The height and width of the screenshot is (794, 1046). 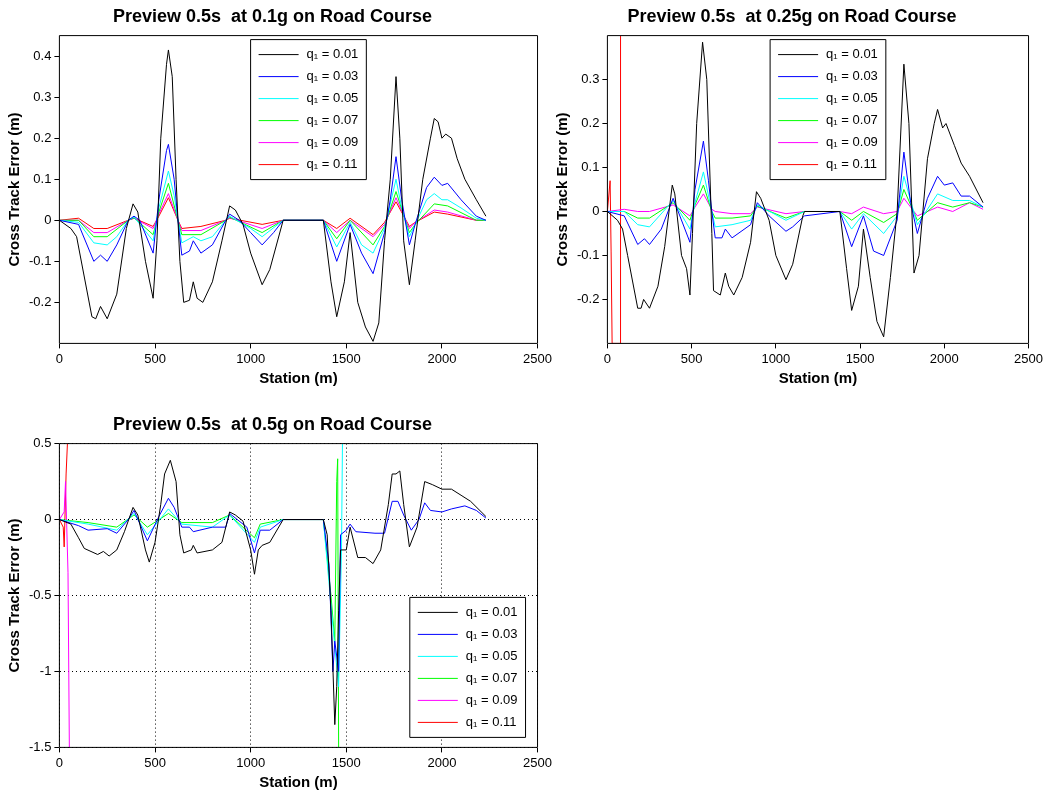 What do you see at coordinates (42, 55) in the screenshot?
I see `y-tick-label: 0.4` at bounding box center [42, 55].